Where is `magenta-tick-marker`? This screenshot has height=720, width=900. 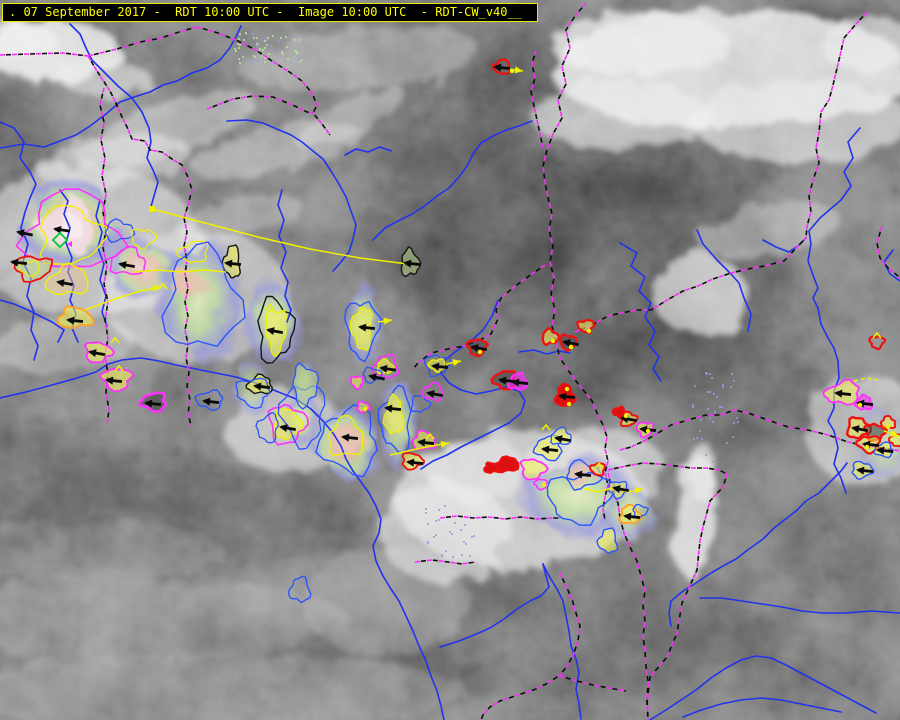 magenta-tick-marker is located at coordinates (69, 244).